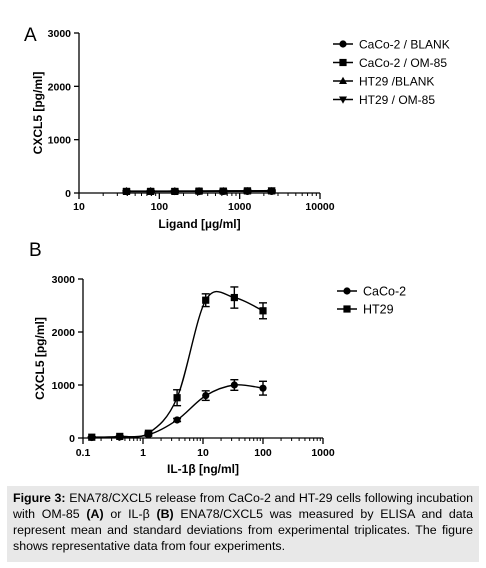 The width and height of the screenshot is (486, 568). I want to click on panel-a-y-tick-label: 3000, so click(60, 34).